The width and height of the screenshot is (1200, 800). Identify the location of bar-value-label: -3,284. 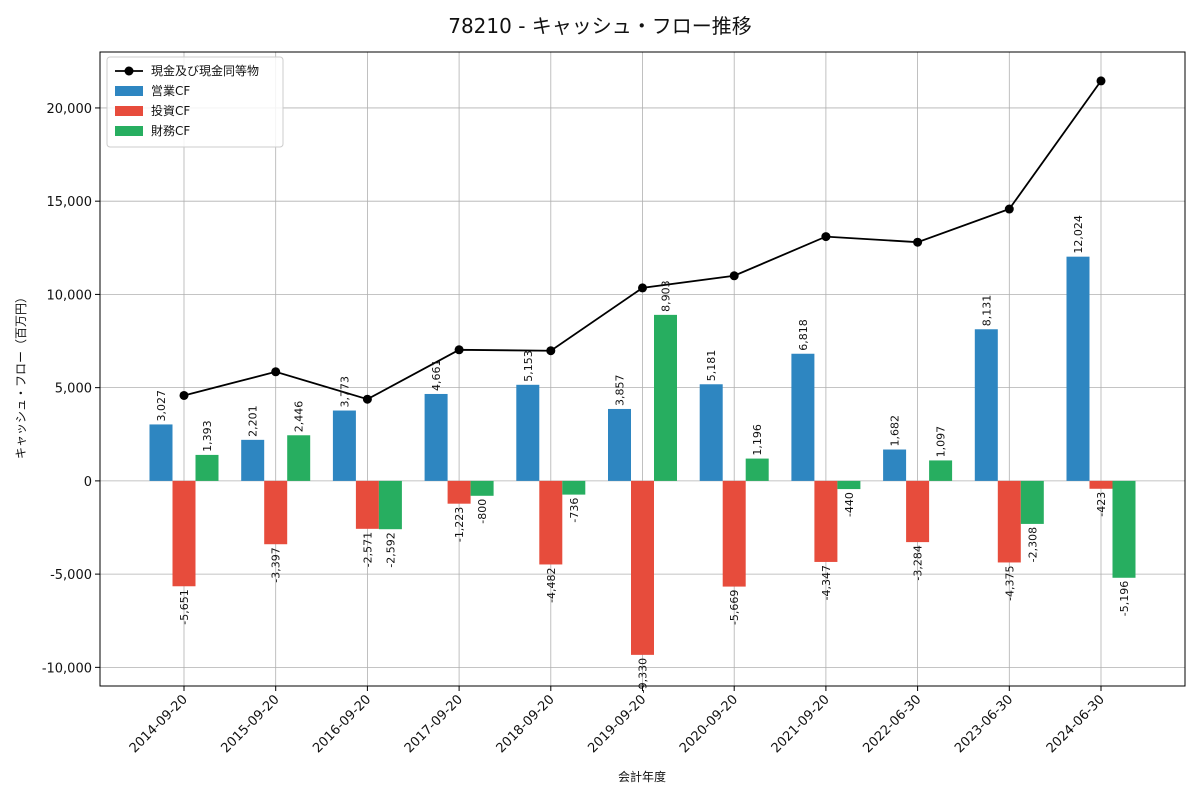
(918, 562).